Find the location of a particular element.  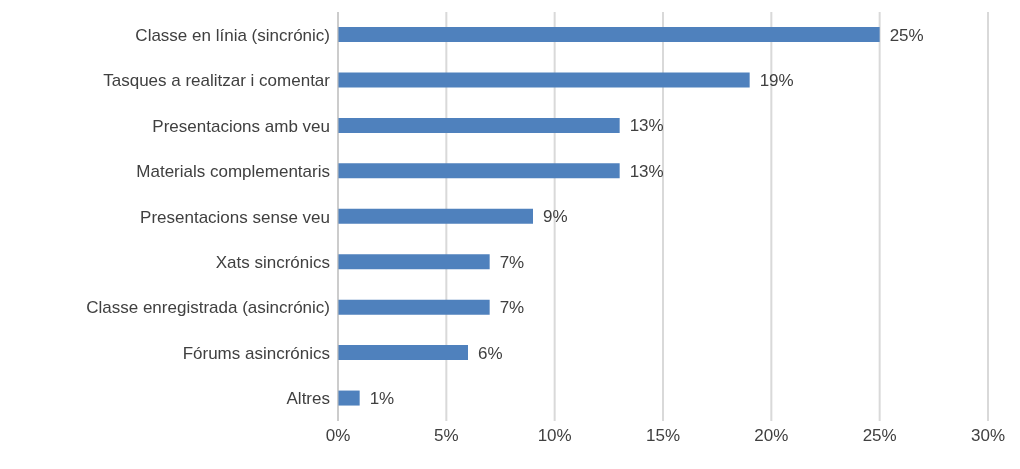

x-tick-label: 5% is located at coordinates (446, 436).